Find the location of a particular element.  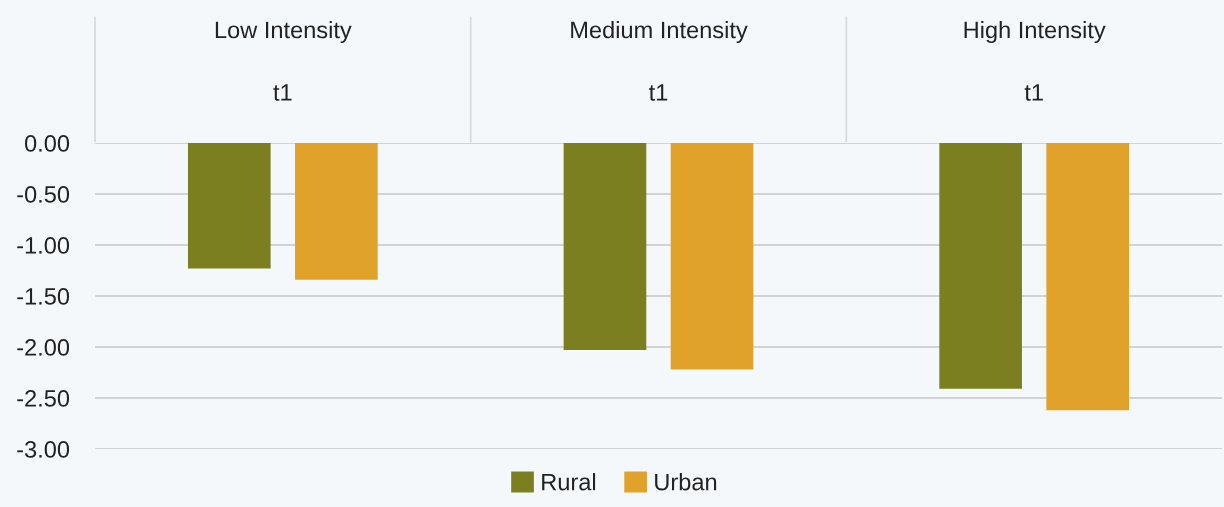

text: Medium Intensity is located at coordinates (659, 32).